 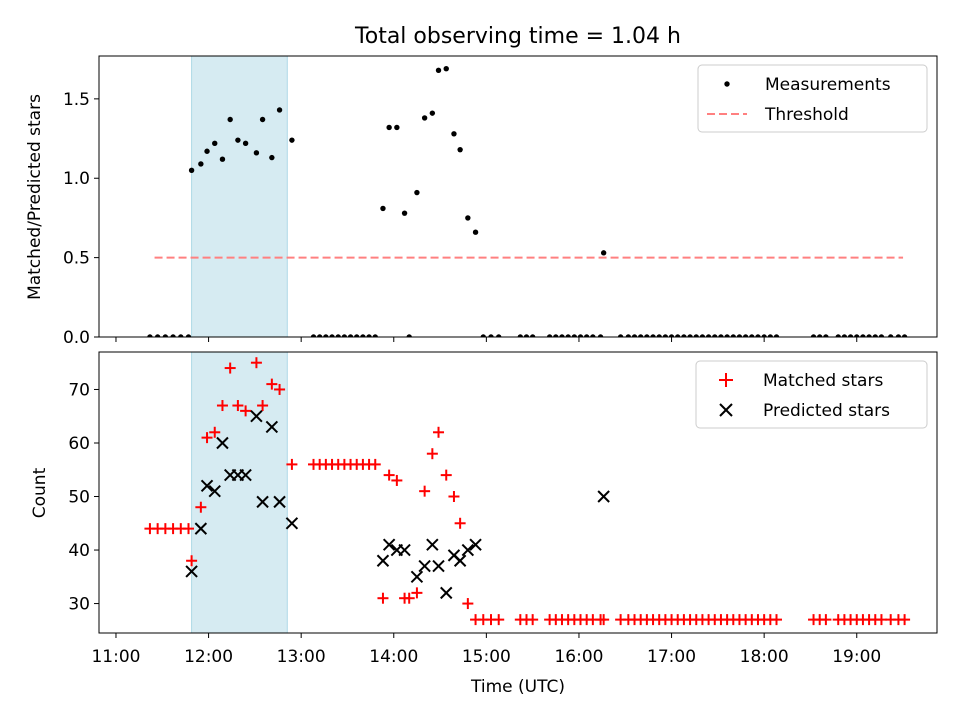 I want to click on bottom-x-tick-label: 15:00, so click(x=486, y=657).